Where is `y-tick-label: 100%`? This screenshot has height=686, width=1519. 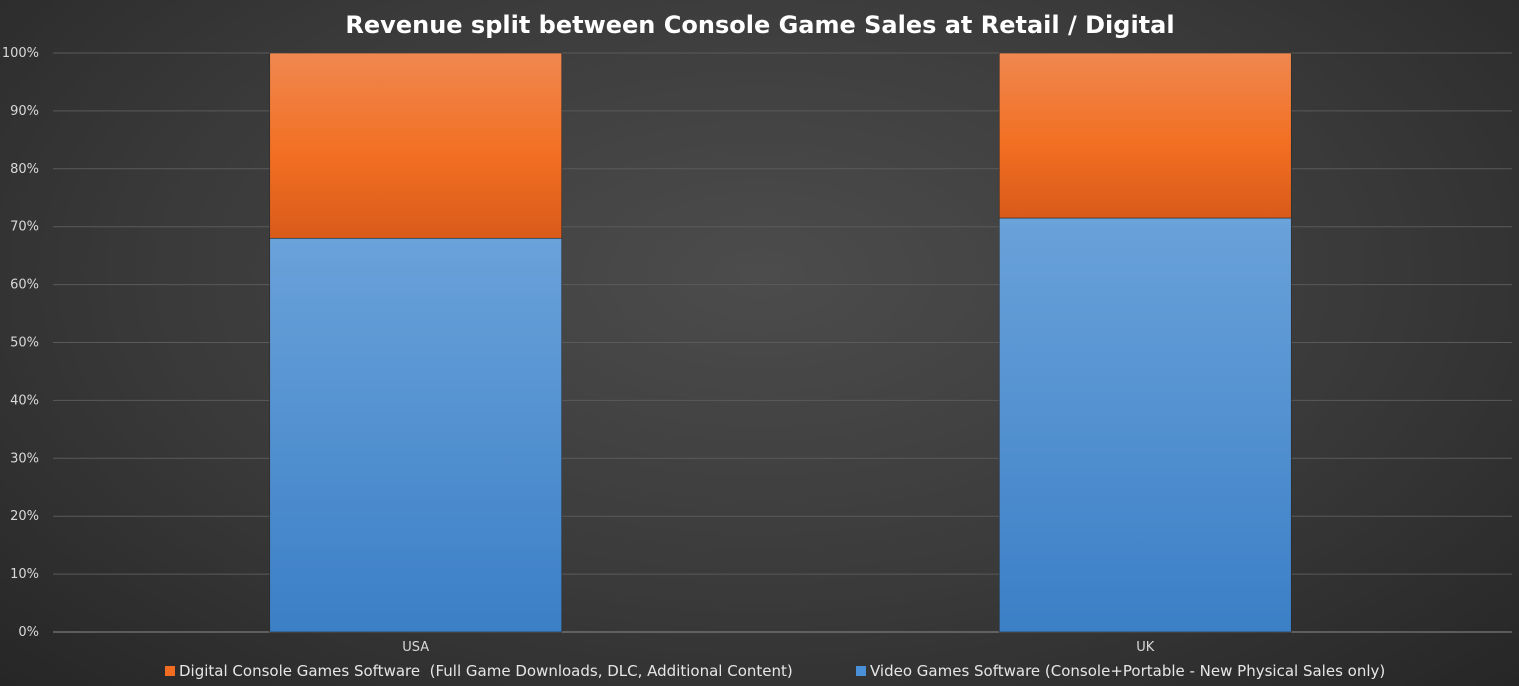 y-tick-label: 100% is located at coordinates (20, 53).